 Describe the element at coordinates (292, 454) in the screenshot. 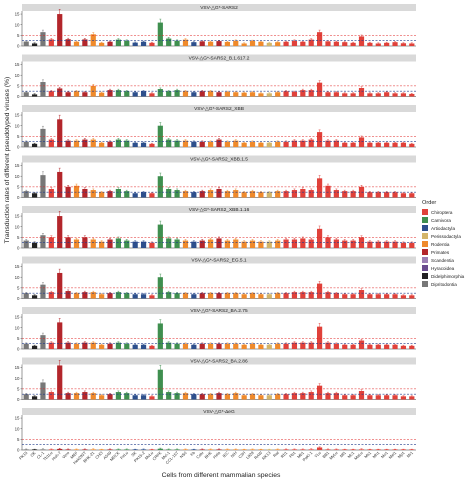

I see `x-tick-label: Pb1` at that location.